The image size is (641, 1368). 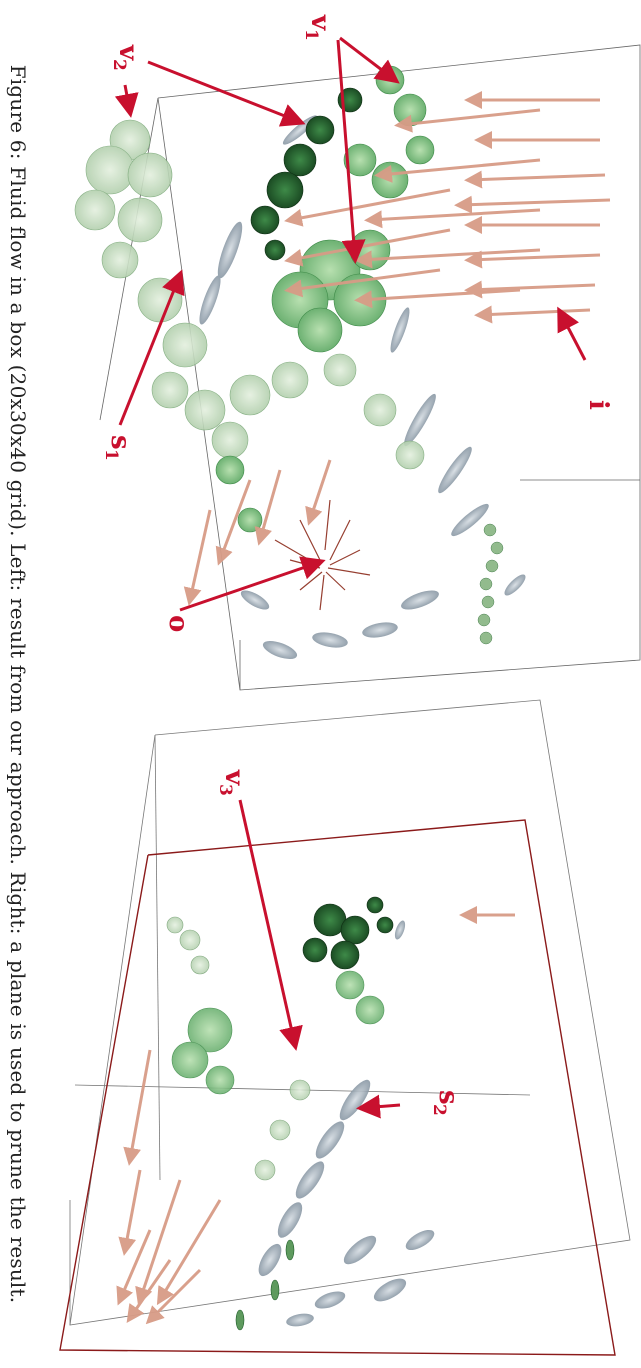 What do you see at coordinates (346, 1123) in the screenshot?
I see `right-sheet-glyphs` at bounding box center [346, 1123].